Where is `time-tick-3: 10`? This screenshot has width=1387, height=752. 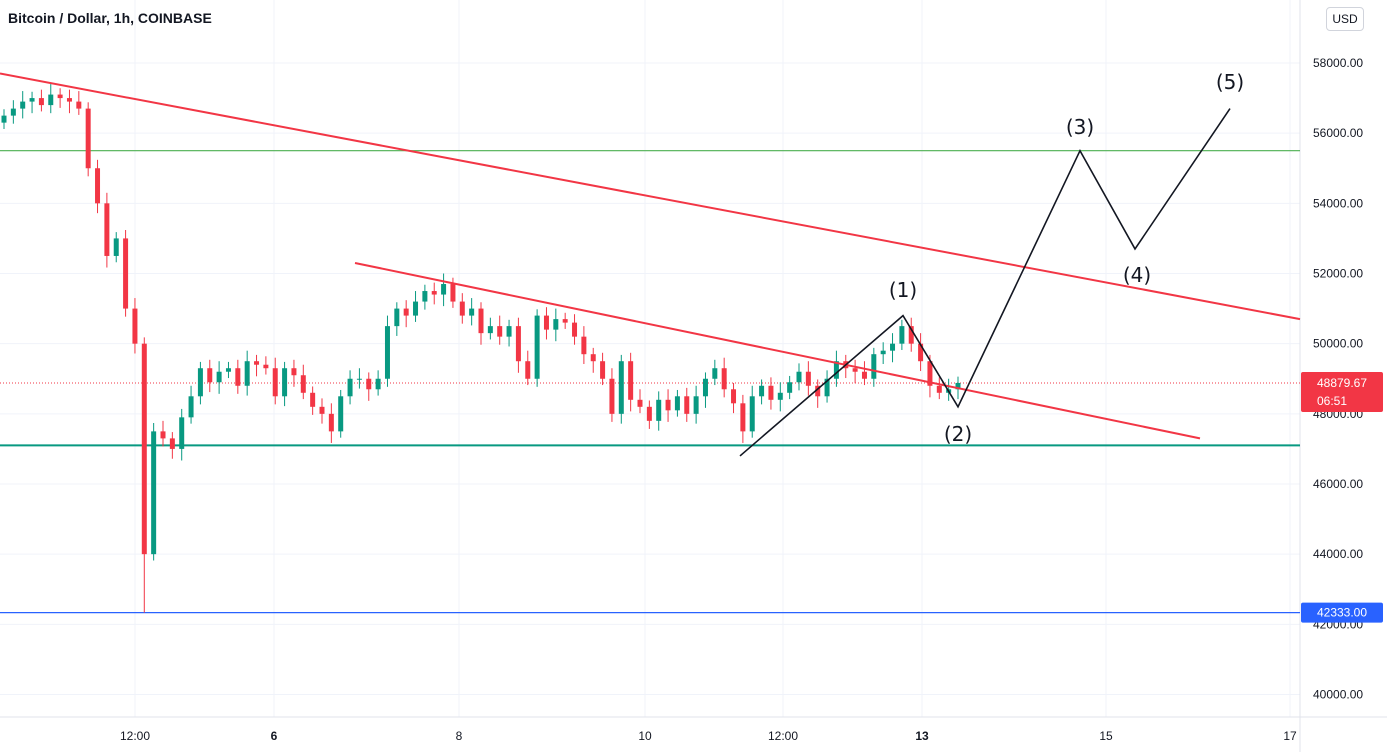
time-tick-3: 10 is located at coordinates (645, 736).